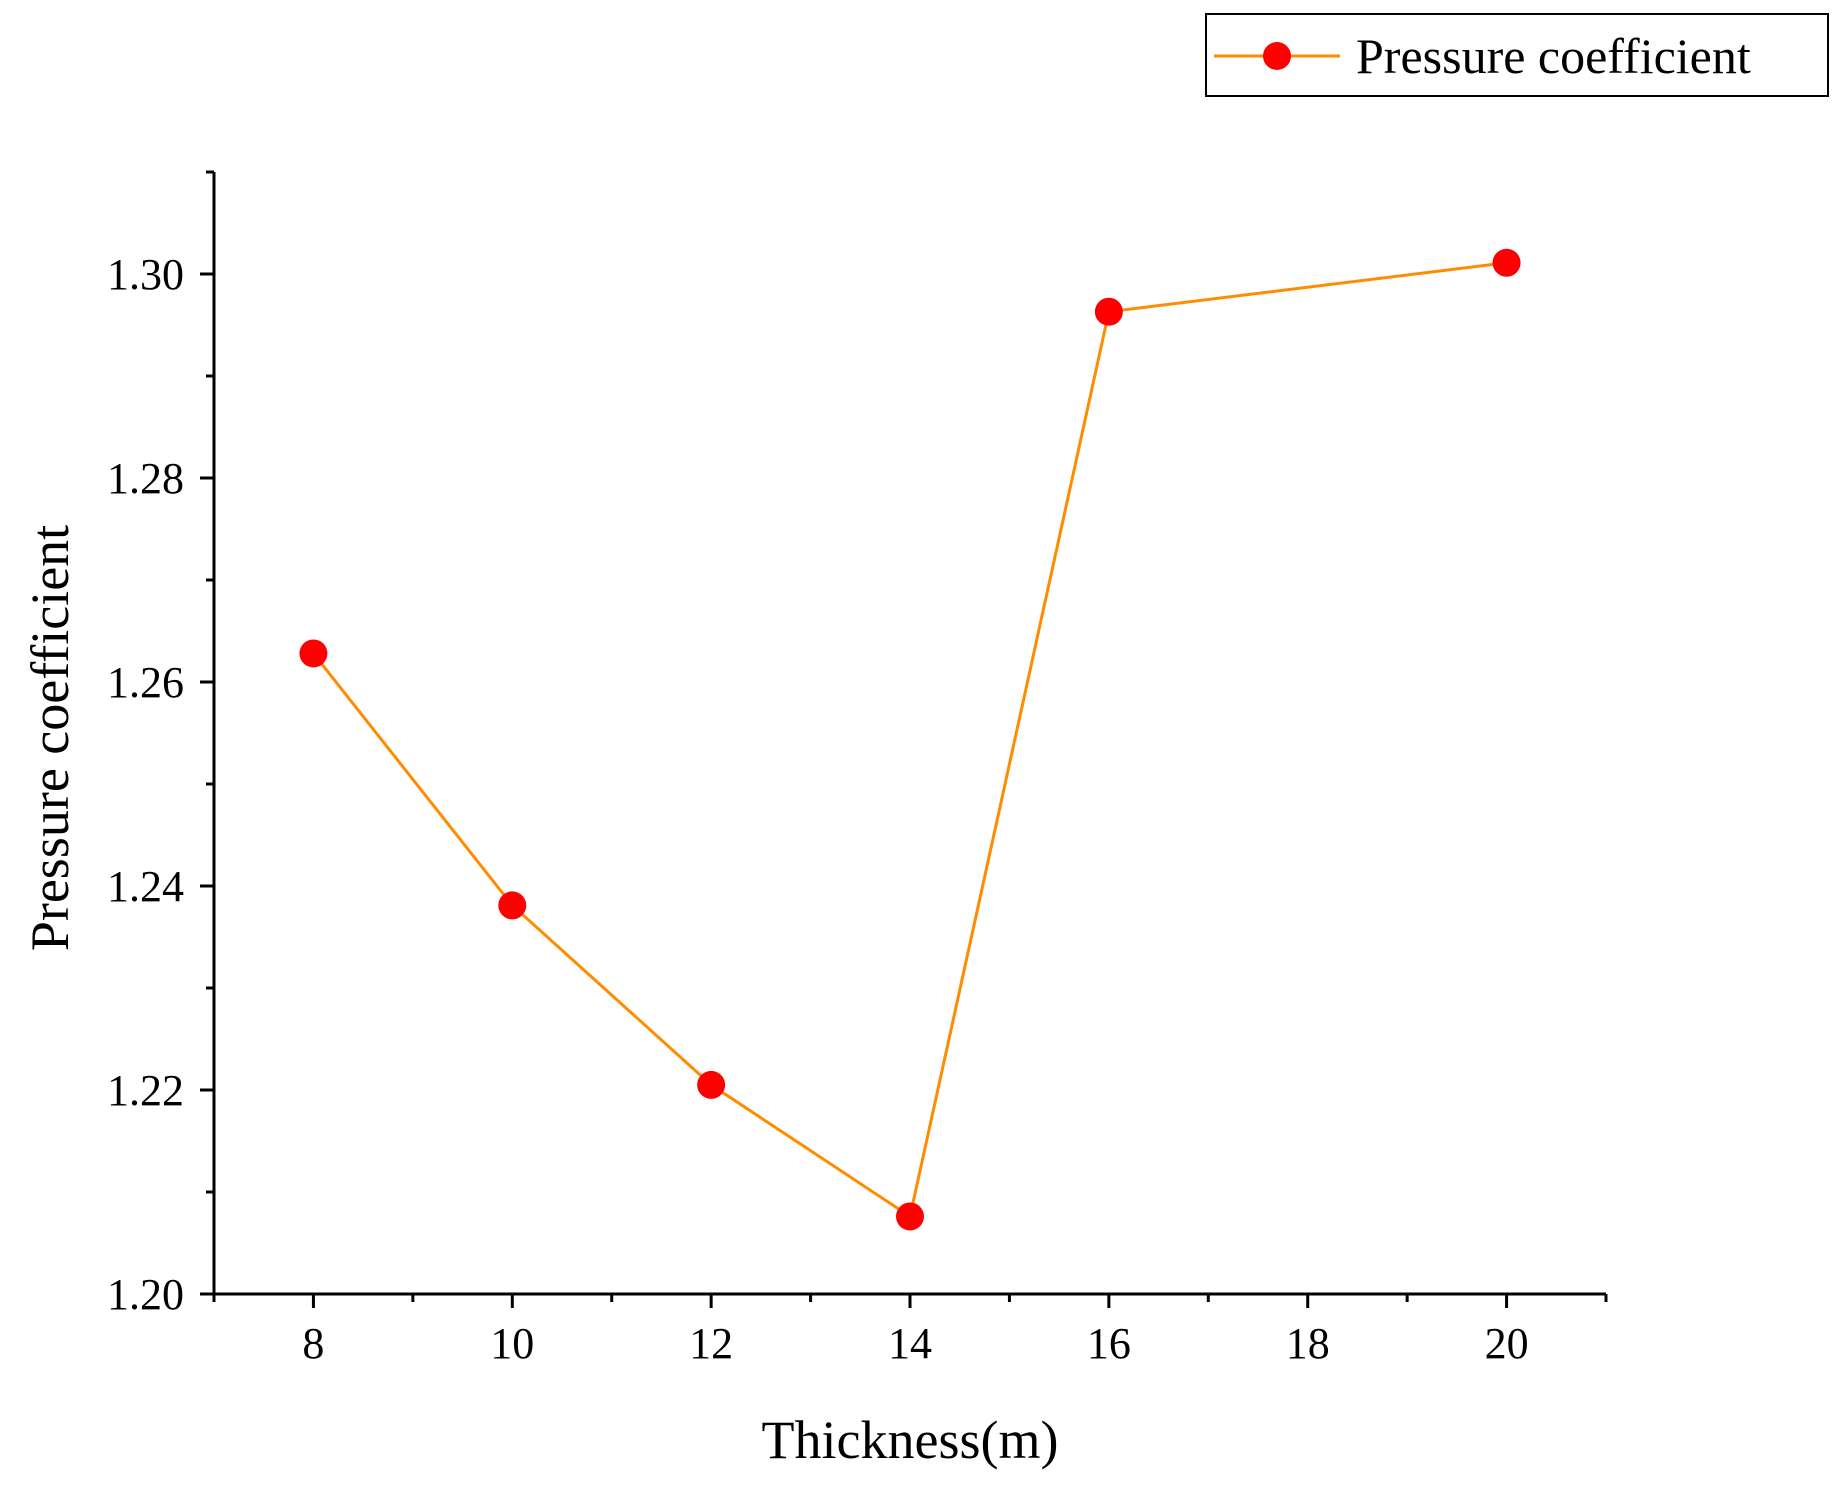 This screenshot has width=1840, height=1491. Describe the element at coordinates (1277, 56) in the screenshot. I see `legend-marker-swatch` at that location.